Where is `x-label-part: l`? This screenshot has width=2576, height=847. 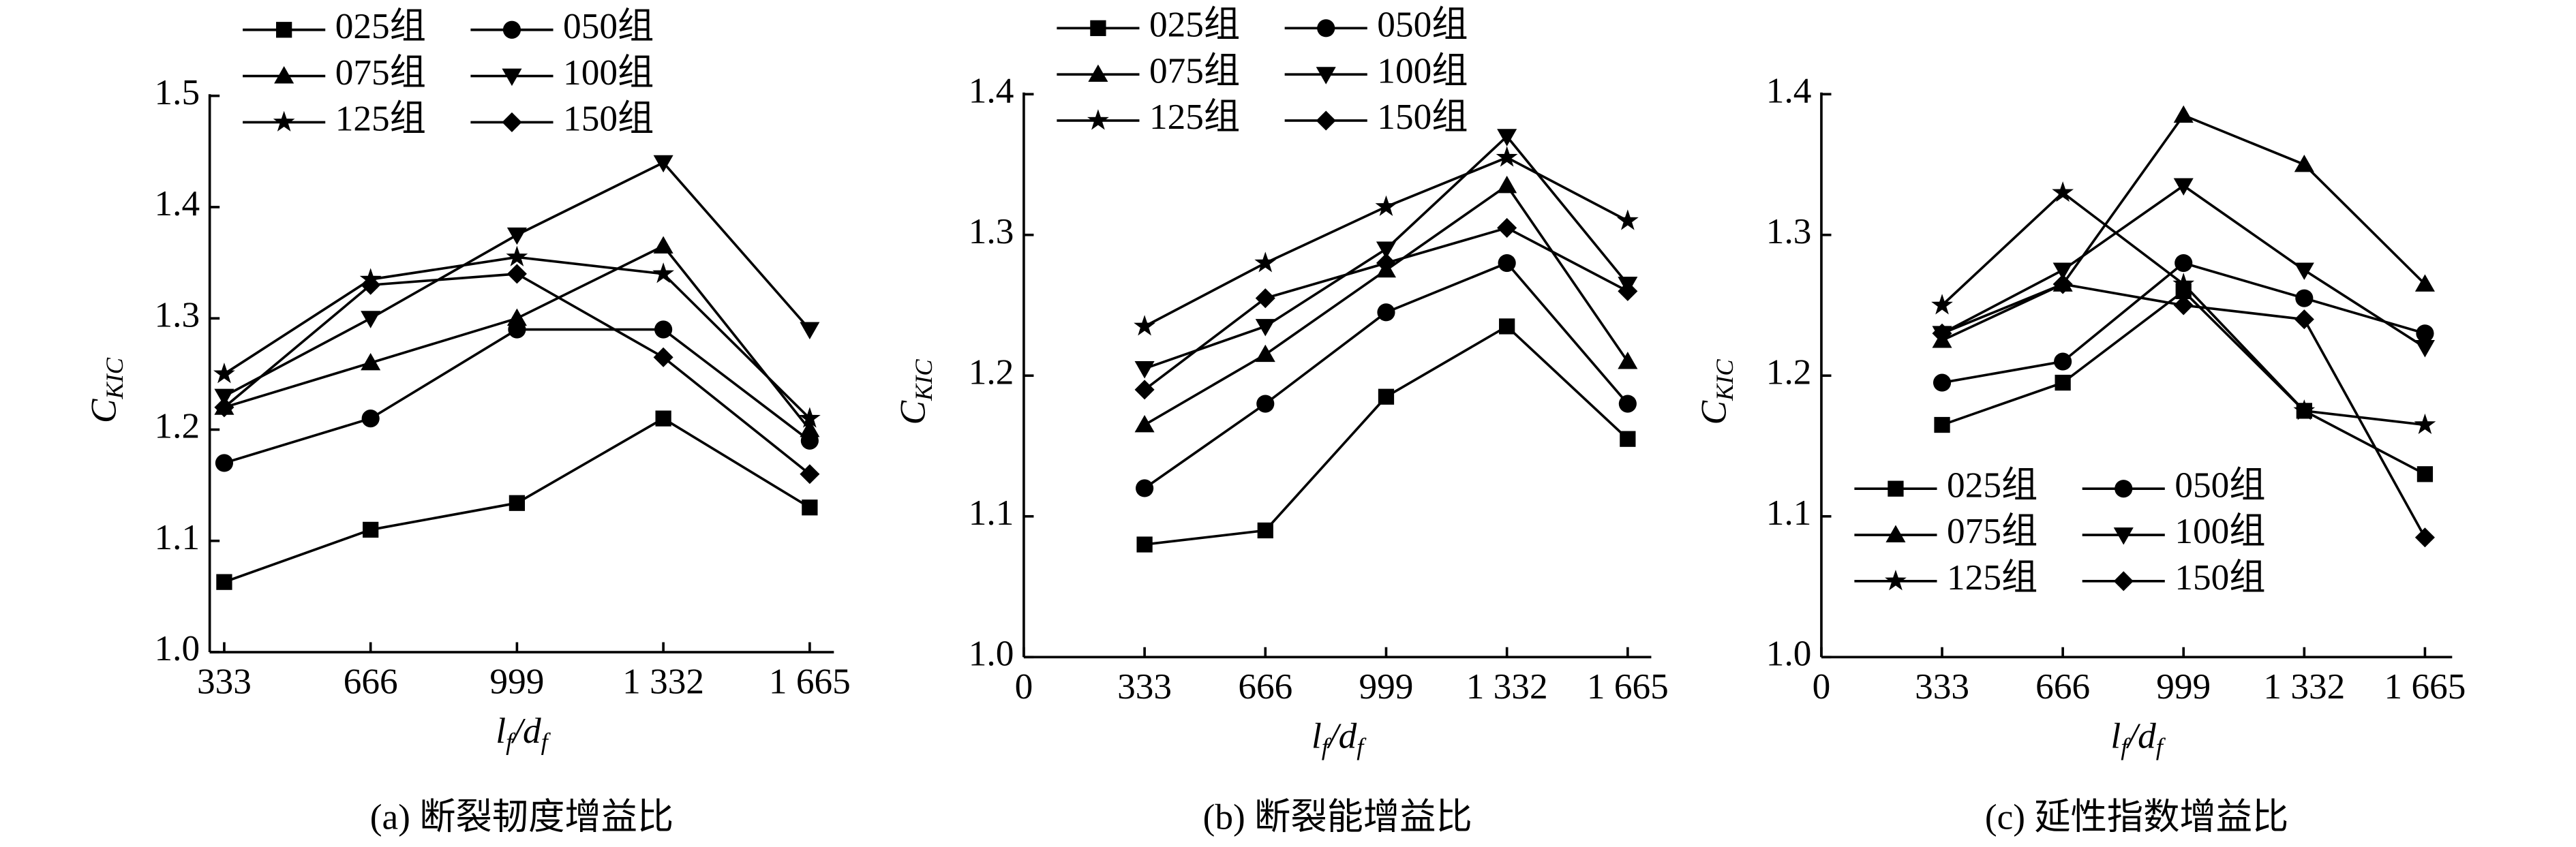 x-label-part: l is located at coordinates (1317, 736).